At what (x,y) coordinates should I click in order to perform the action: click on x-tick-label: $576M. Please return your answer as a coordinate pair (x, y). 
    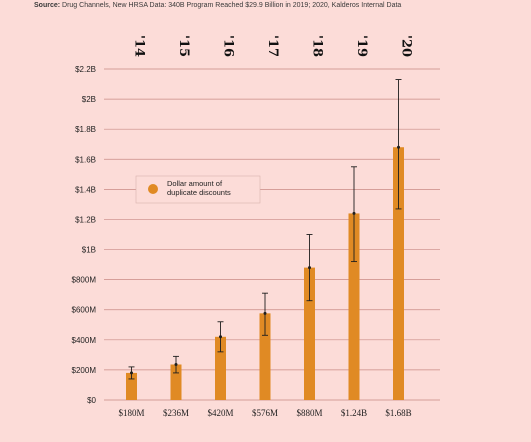
    Looking at the image, I should click on (265, 413).